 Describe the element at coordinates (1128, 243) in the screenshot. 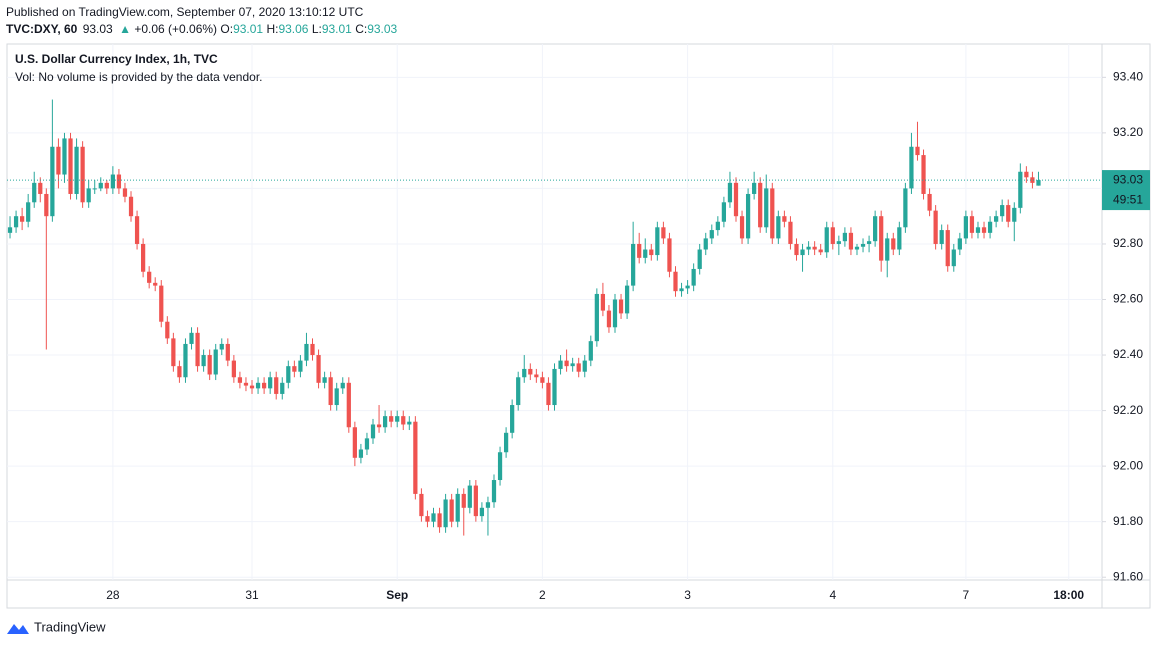

I see `y-tick-label: 92.80` at that location.